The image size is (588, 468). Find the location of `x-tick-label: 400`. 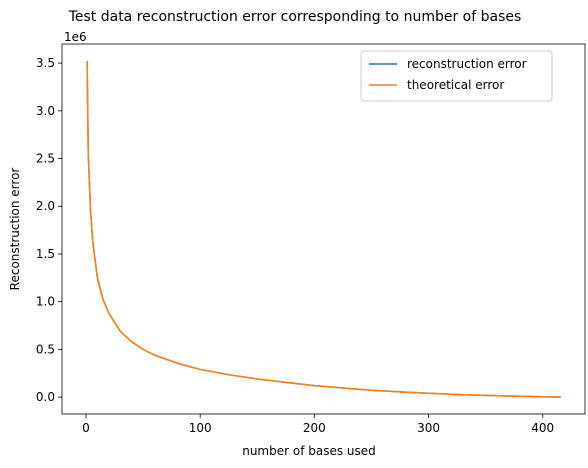

x-tick-label: 400 is located at coordinates (542, 428).